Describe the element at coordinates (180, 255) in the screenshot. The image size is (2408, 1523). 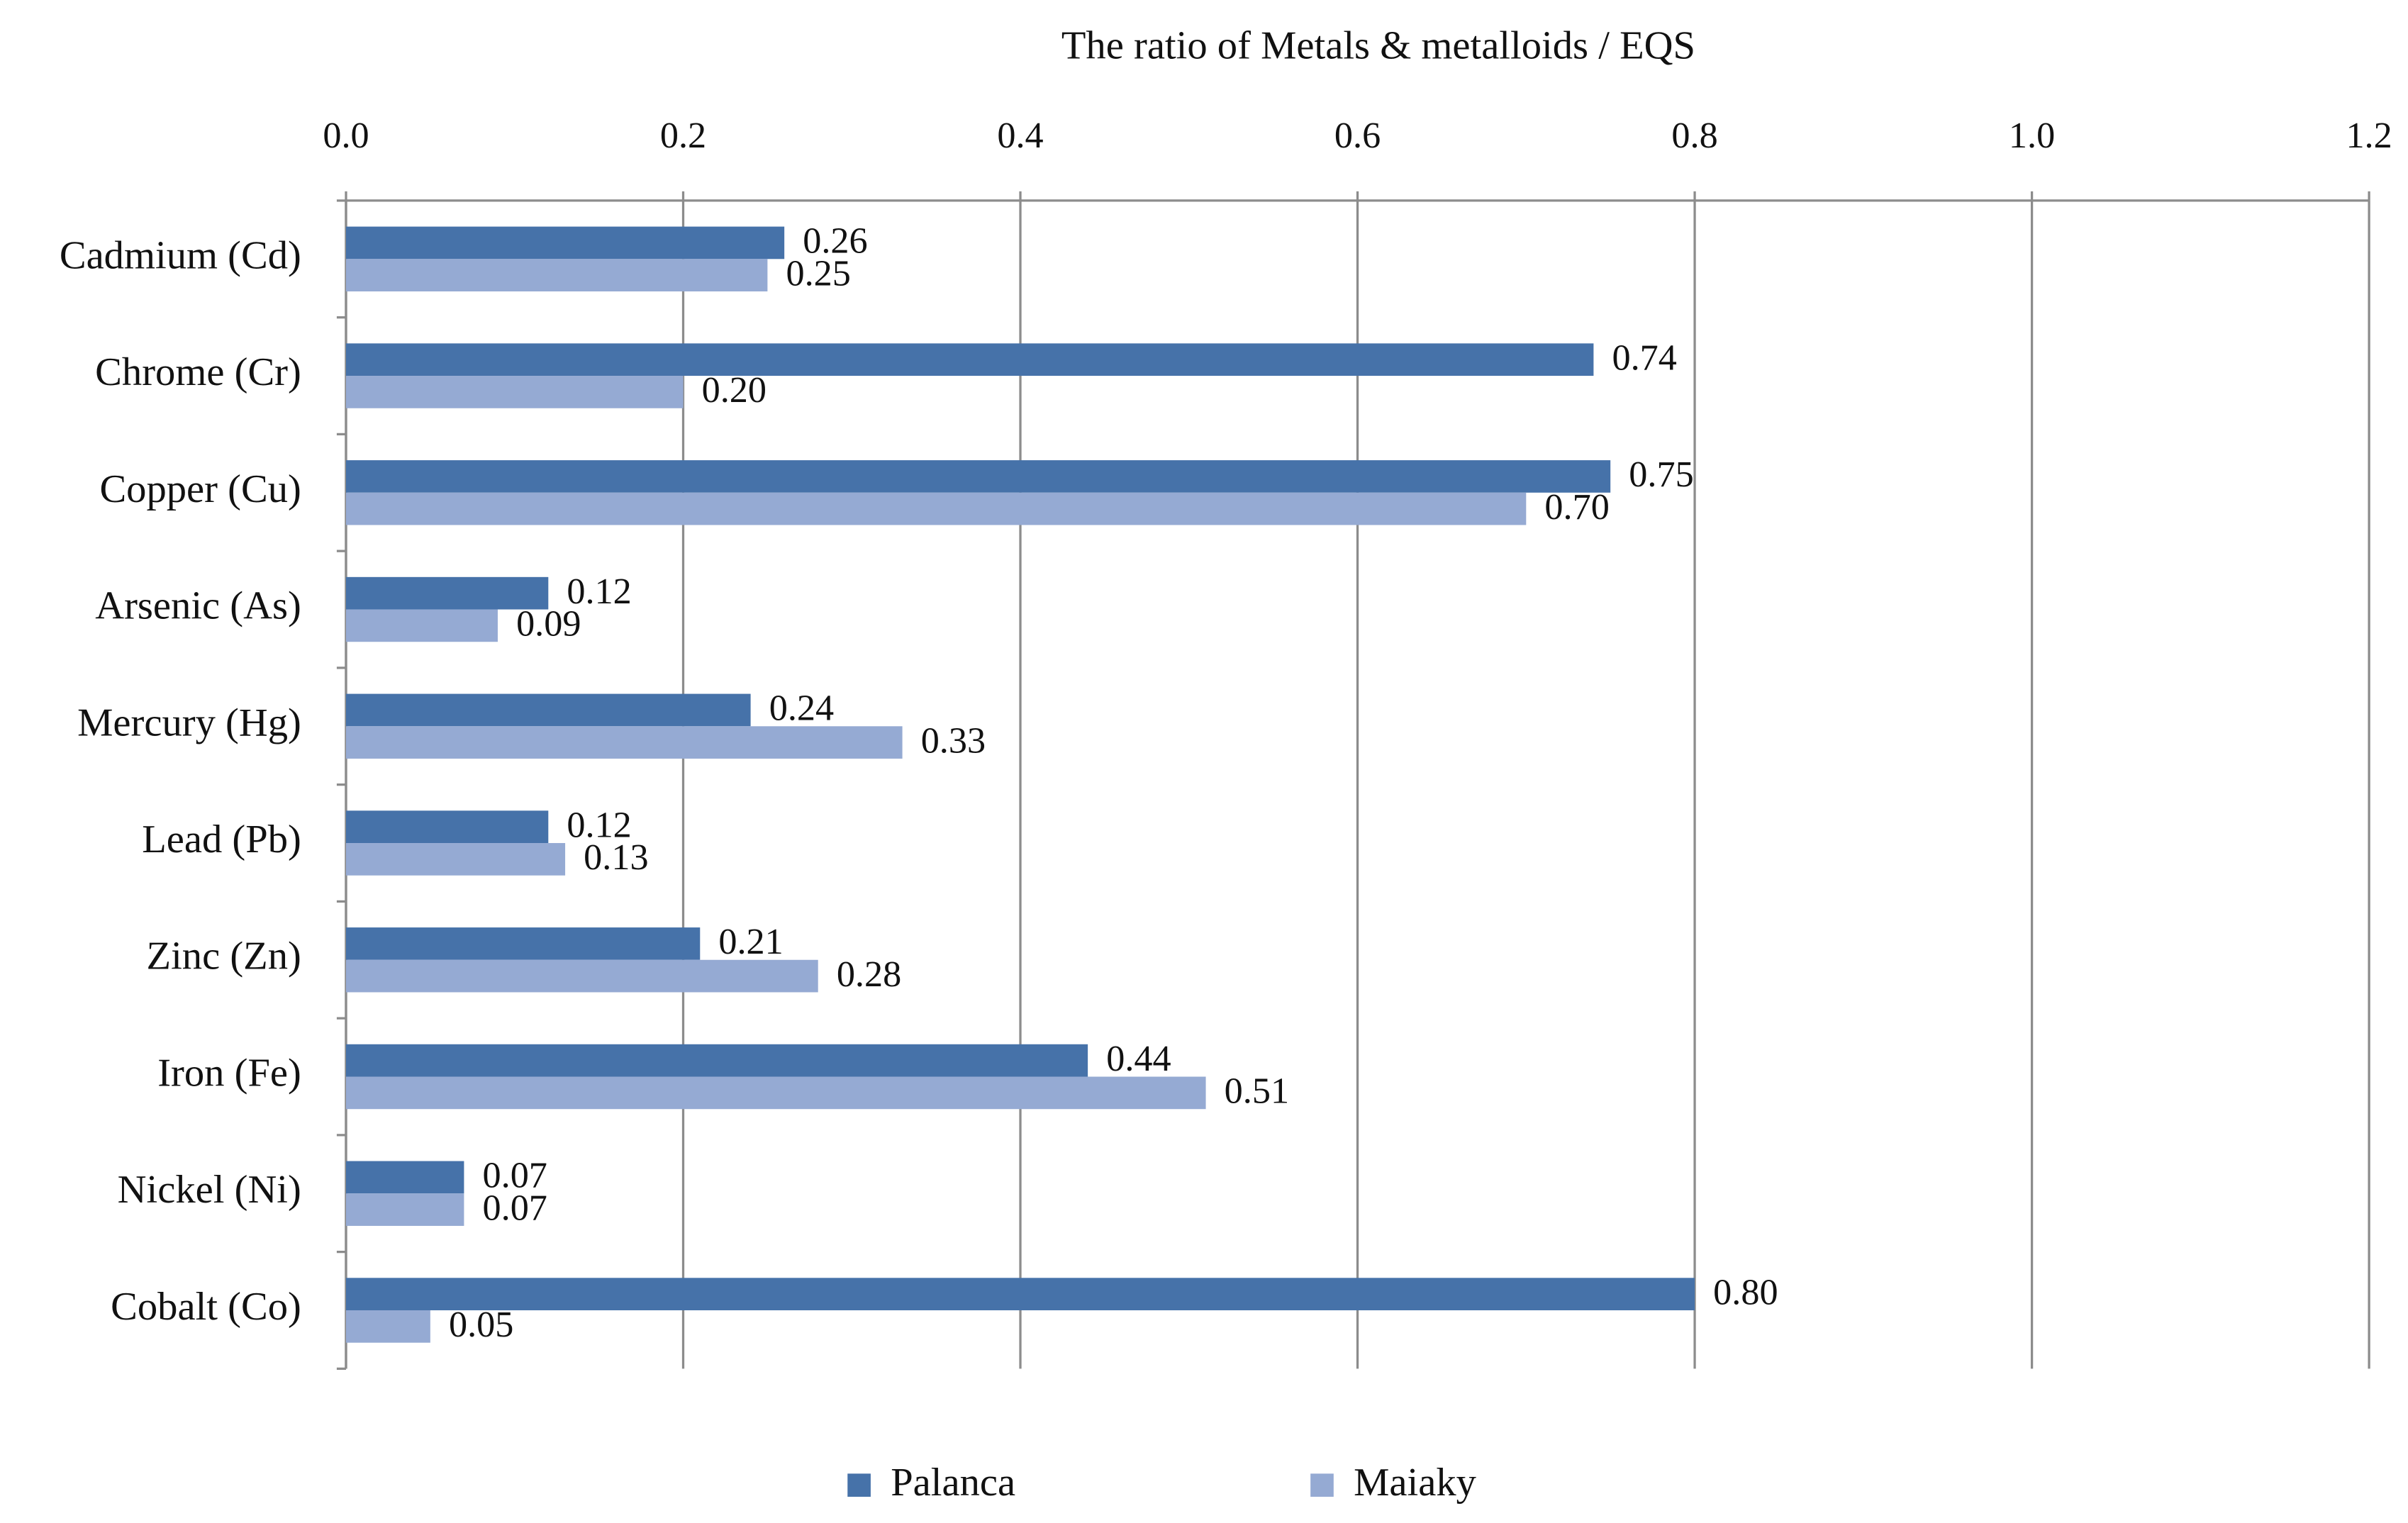
I see `y-tick-label: Cadmium (Cd)` at that location.